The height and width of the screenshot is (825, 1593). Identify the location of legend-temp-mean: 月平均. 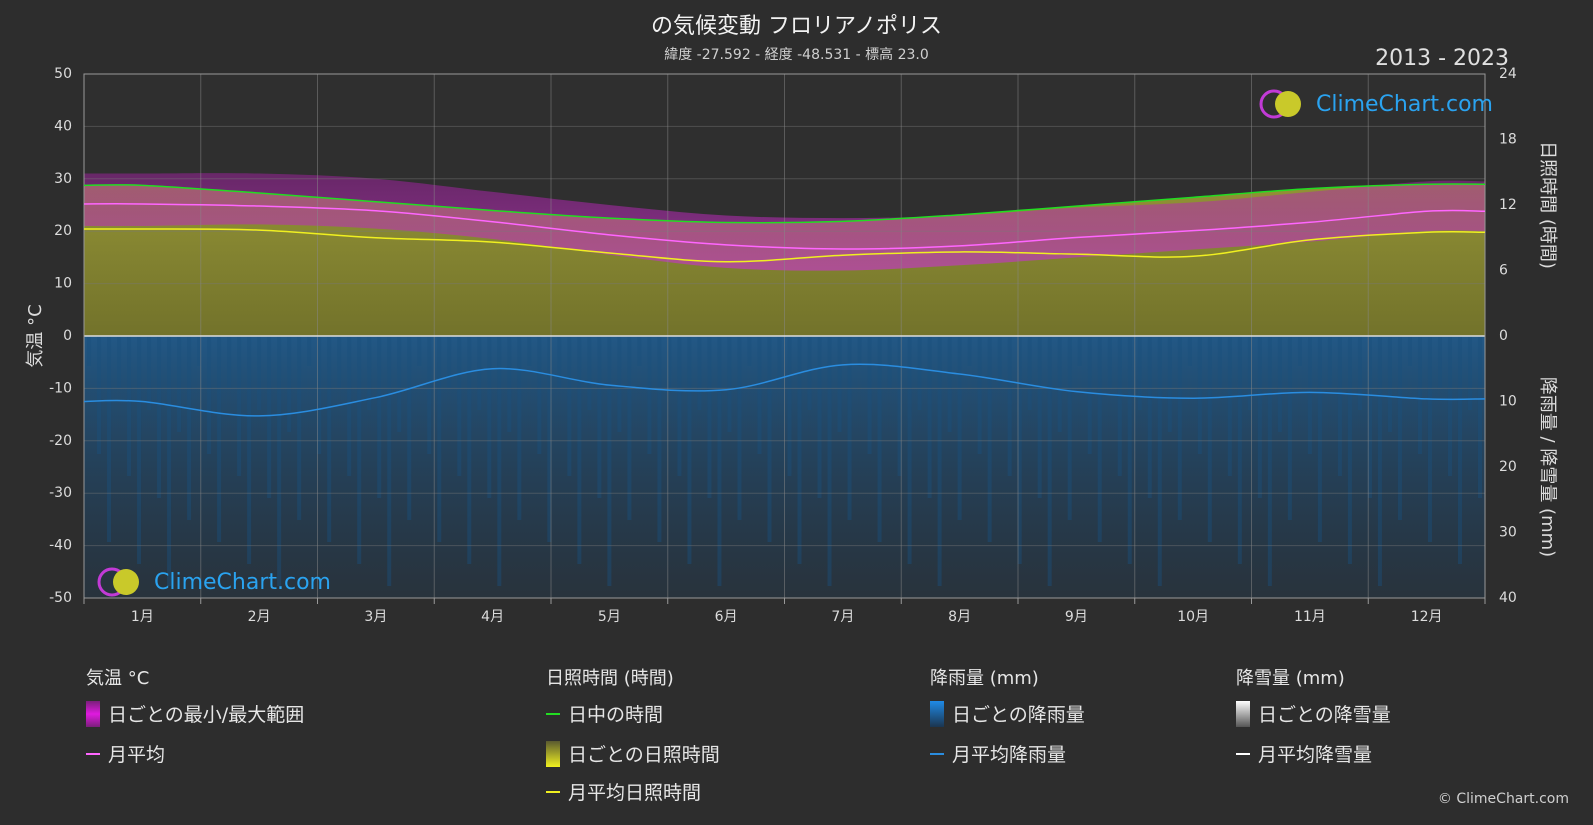
(125, 753).